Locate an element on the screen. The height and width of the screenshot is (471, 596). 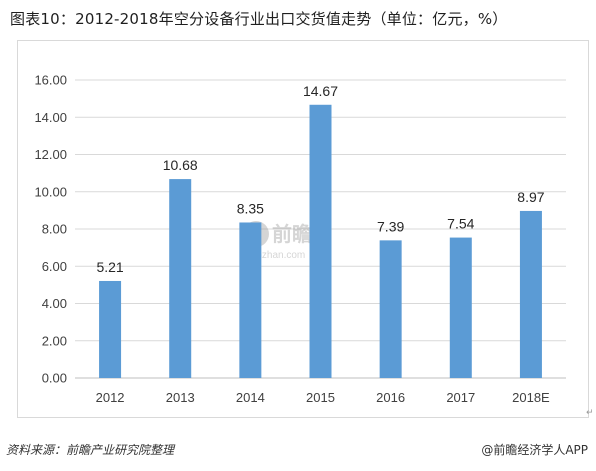
x-axis-ticks: 2012 2013 2014 2015 2016 2017 2018E is located at coordinates (323, 397).